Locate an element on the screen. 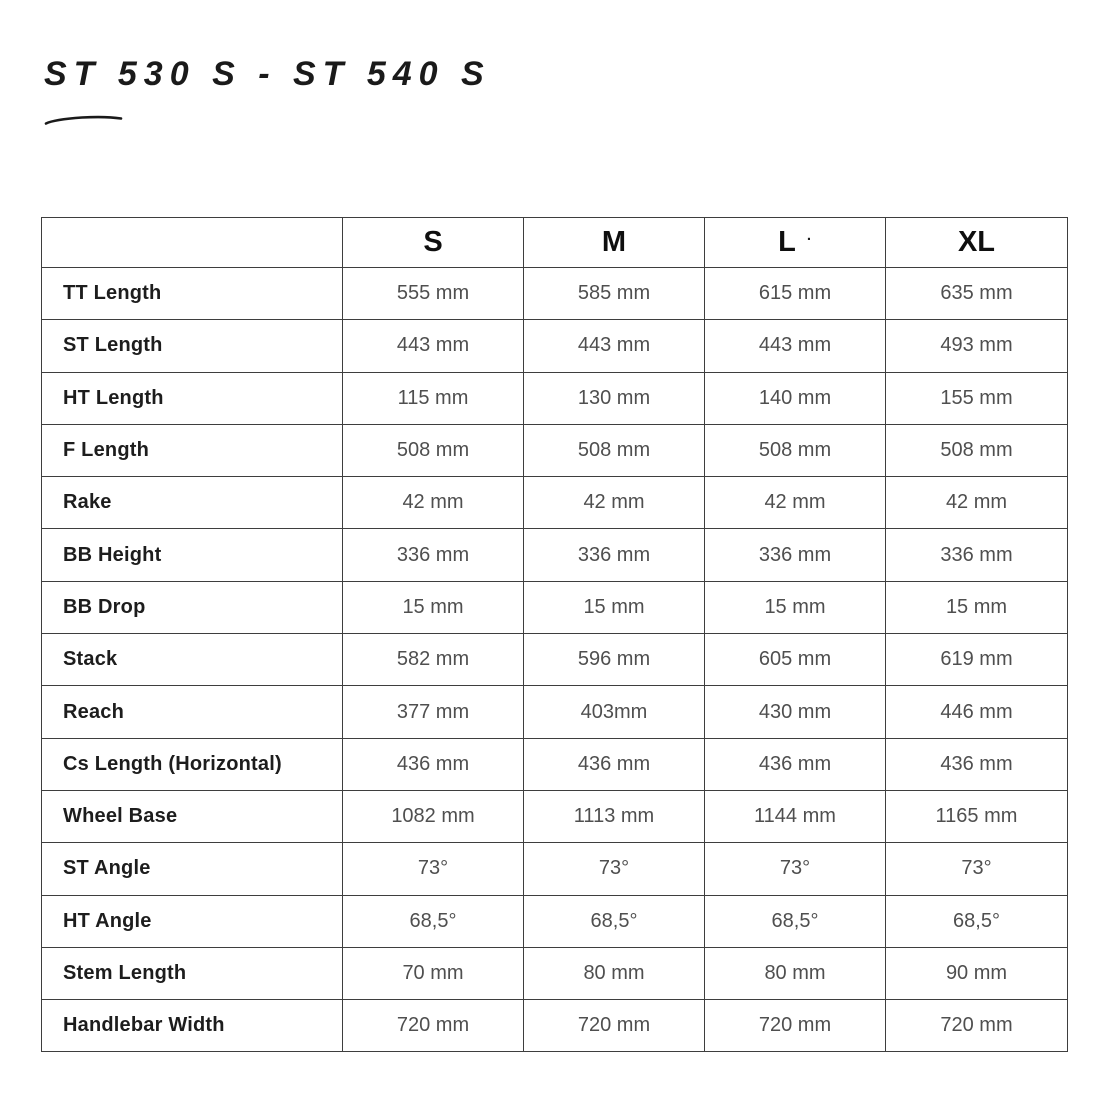 The height and width of the screenshot is (1100, 1100). row-label: Rake is located at coordinates (192, 503).